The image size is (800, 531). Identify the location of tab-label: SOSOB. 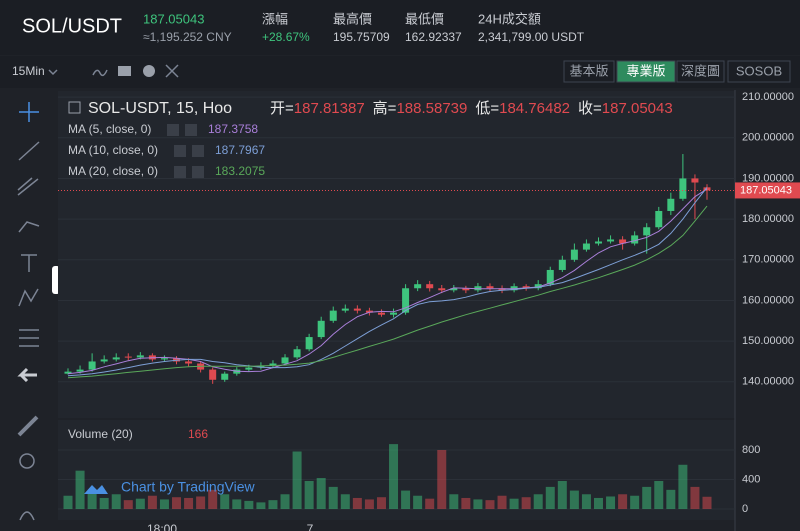
(759, 70).